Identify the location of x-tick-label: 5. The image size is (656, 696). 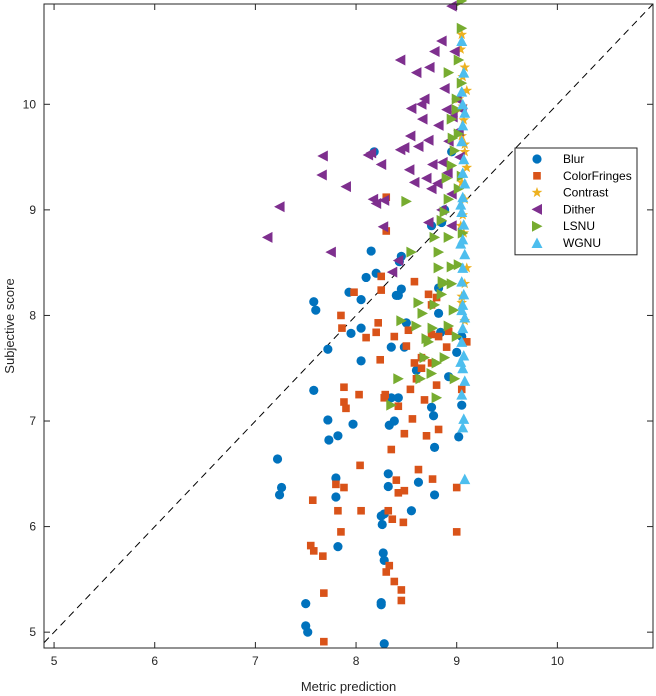
(54, 661).